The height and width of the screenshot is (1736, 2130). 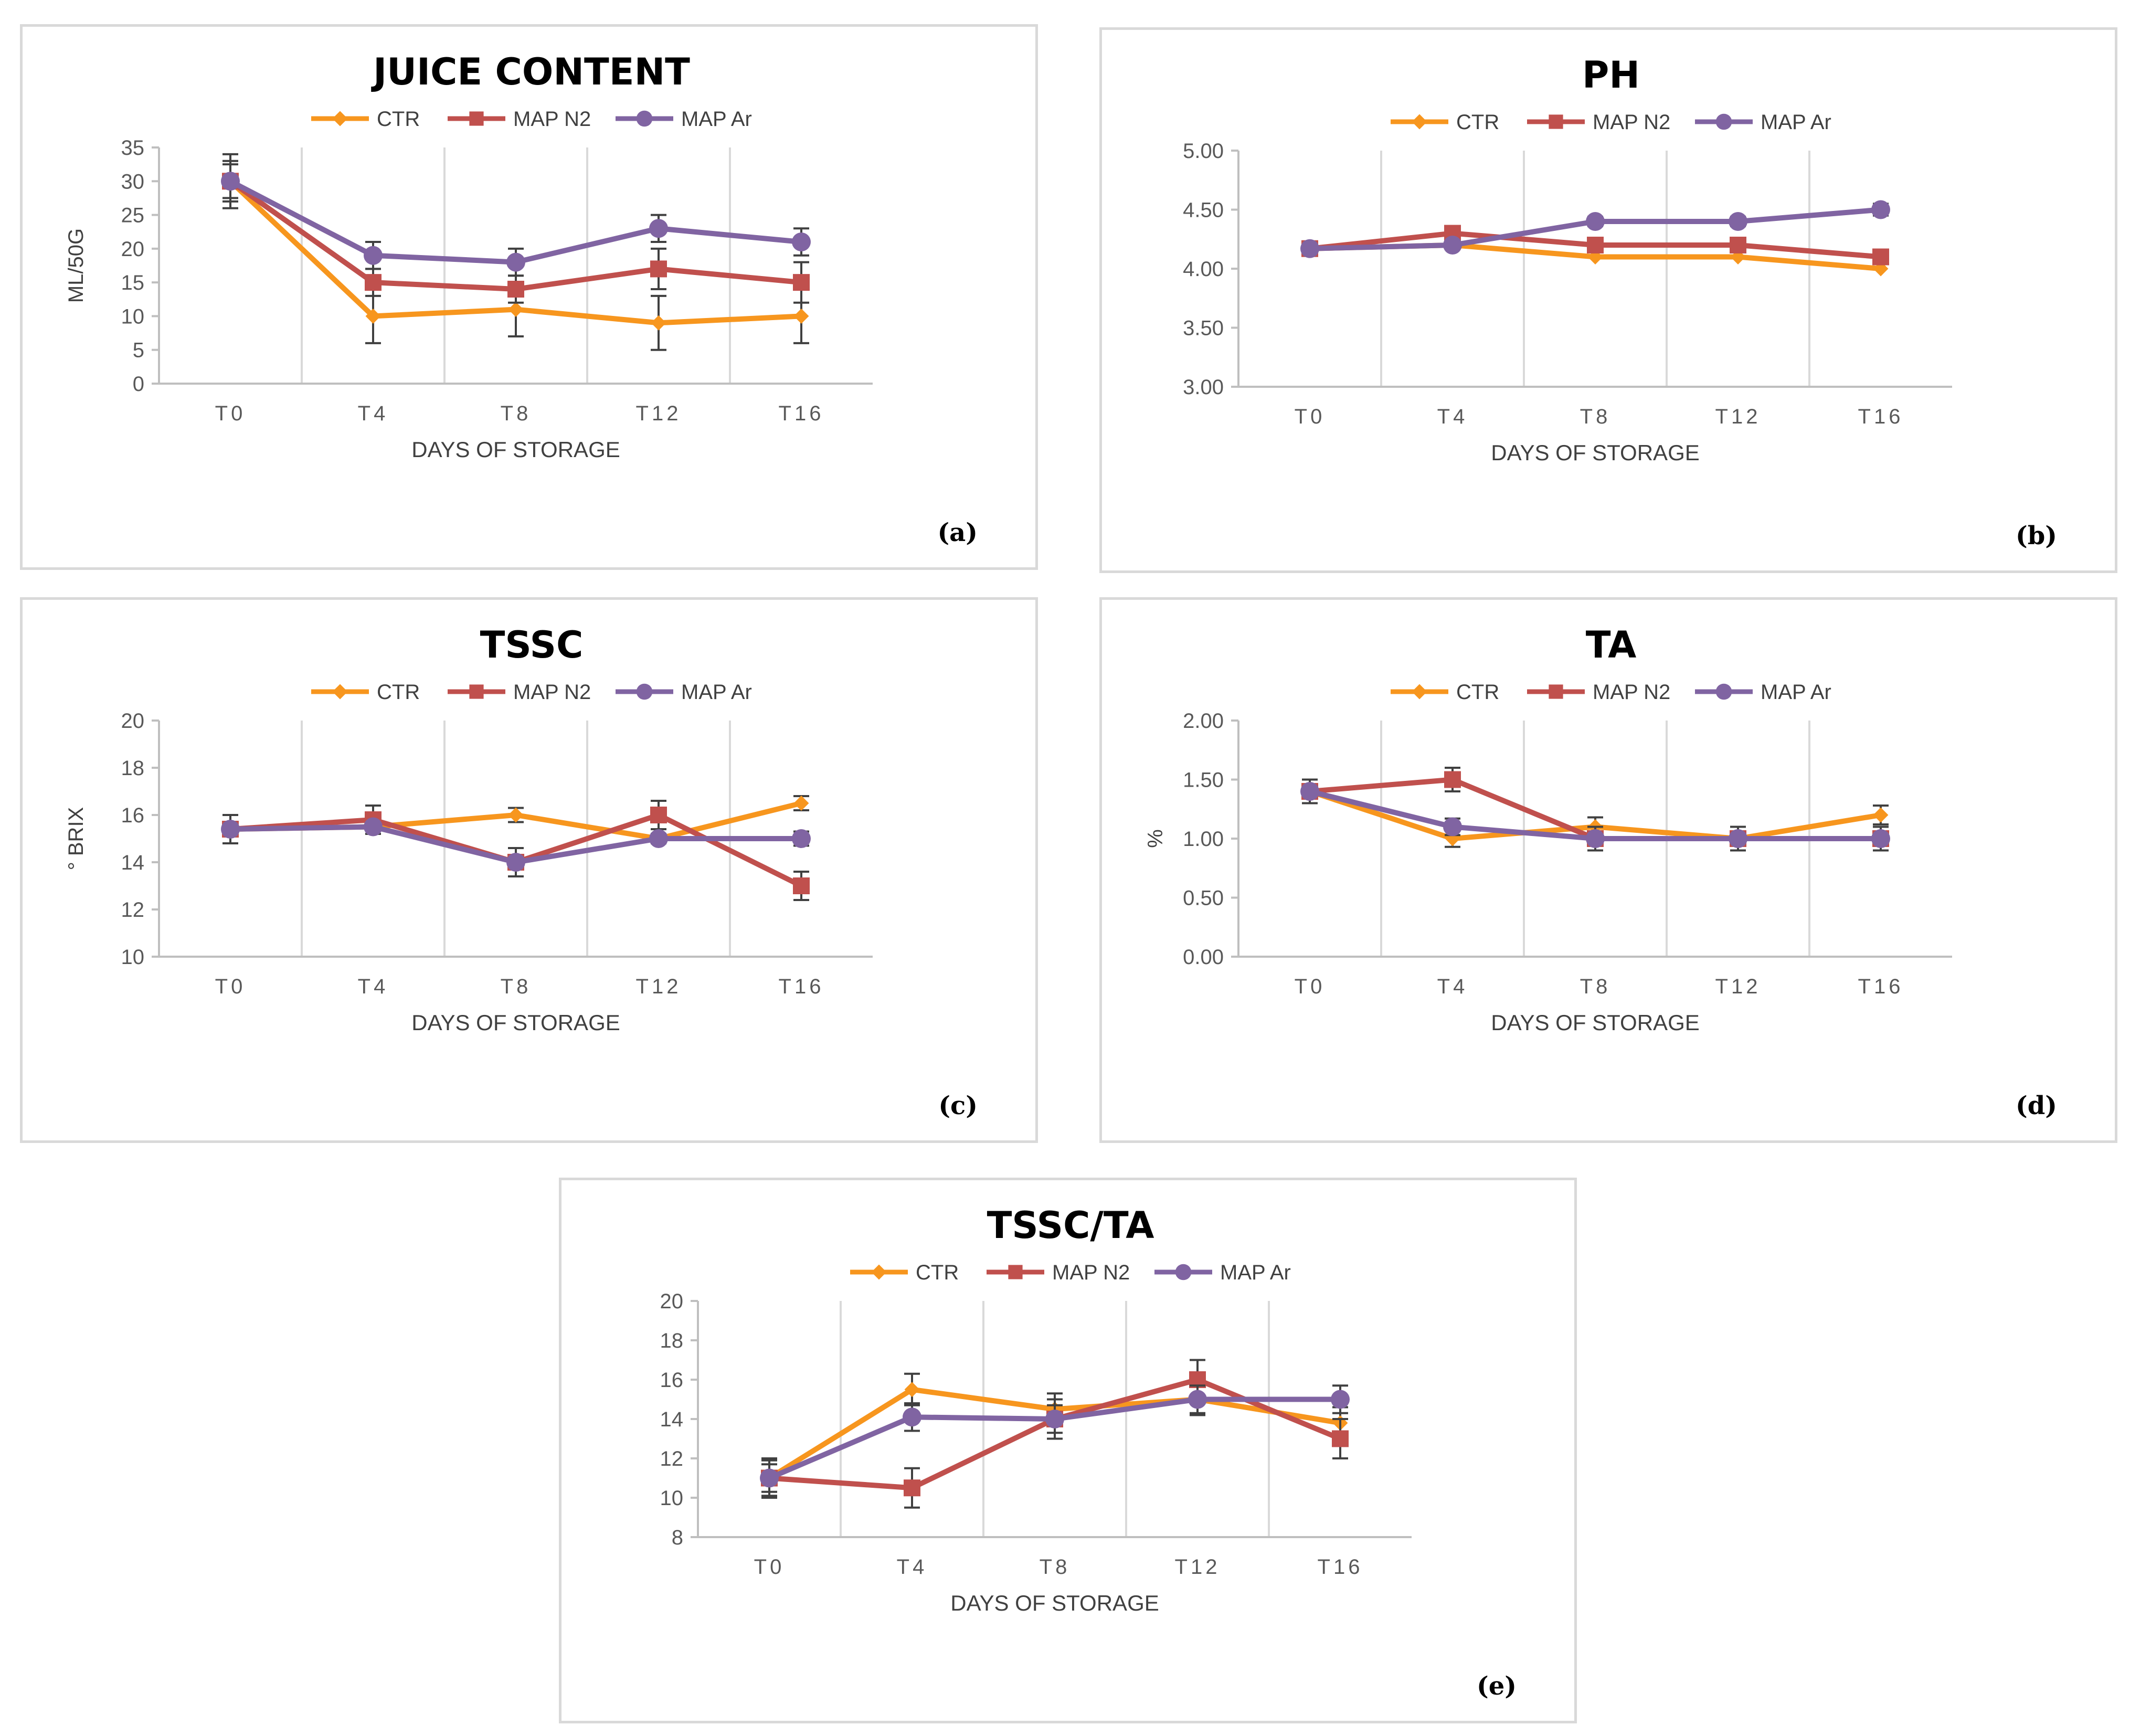 What do you see at coordinates (1155, 838) in the screenshot?
I see `y-axis-label: %` at bounding box center [1155, 838].